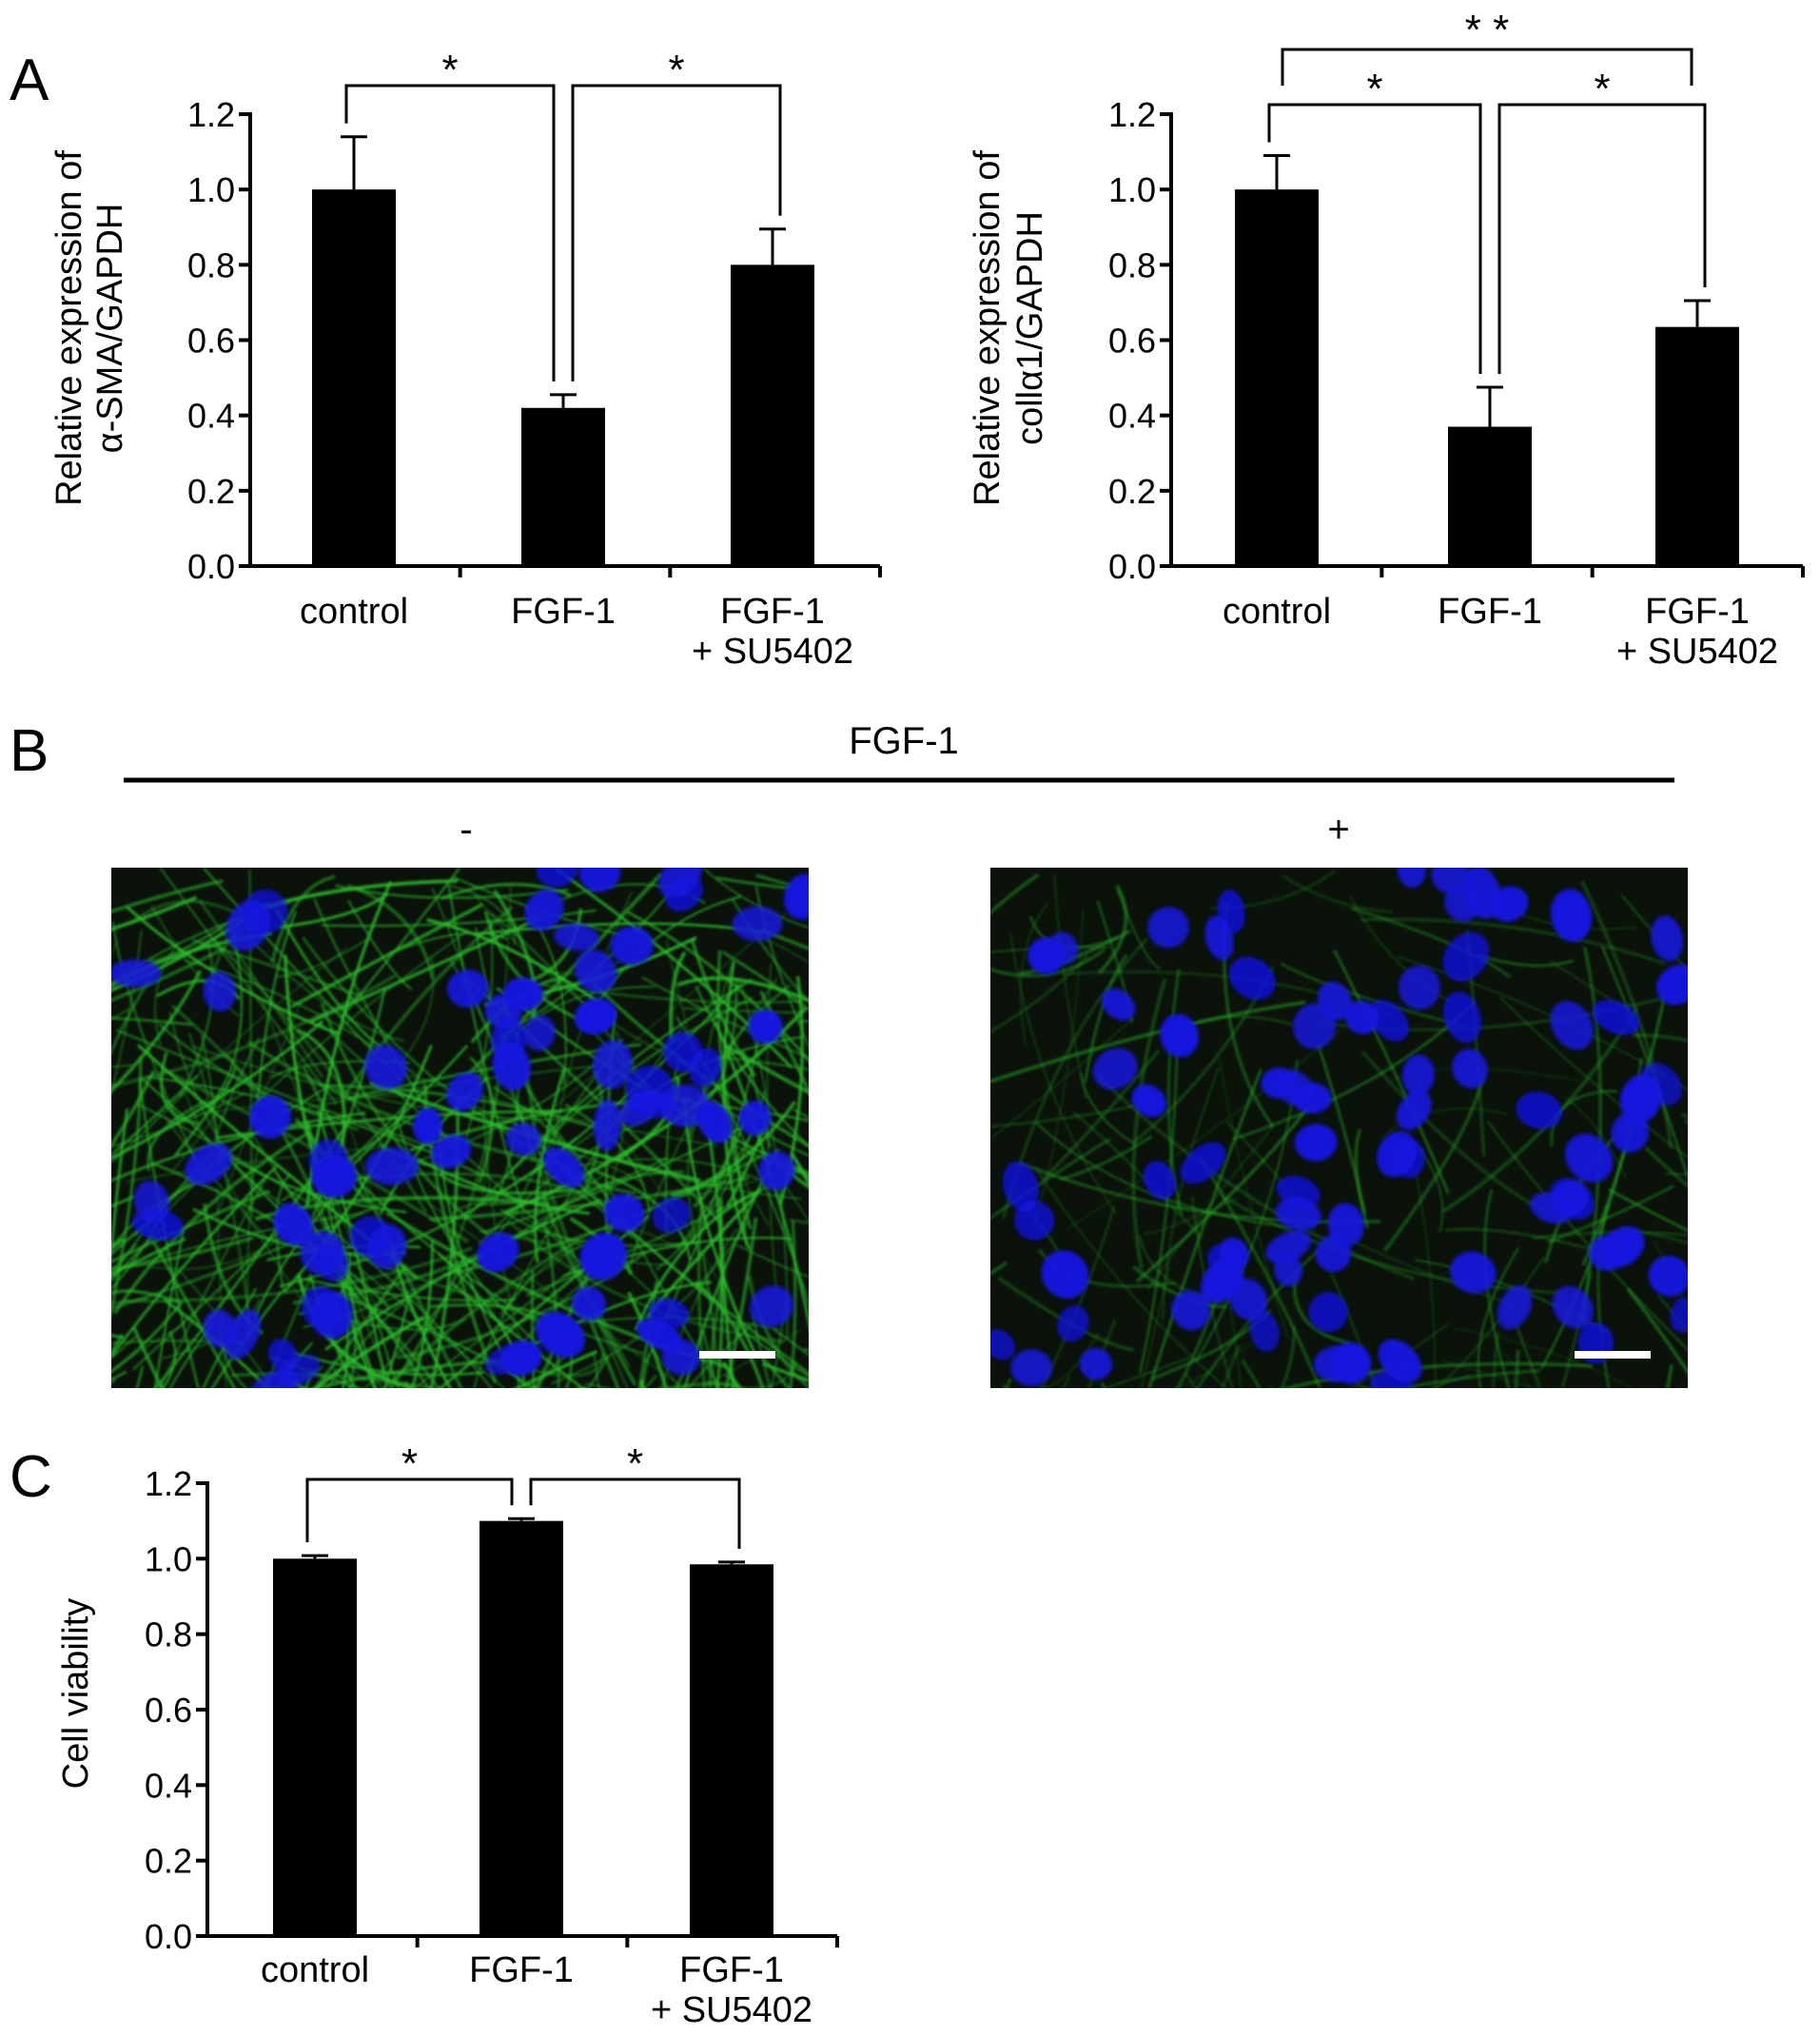 The image size is (1820, 2035). I want to click on significance-marker: *, so click(1602, 89).